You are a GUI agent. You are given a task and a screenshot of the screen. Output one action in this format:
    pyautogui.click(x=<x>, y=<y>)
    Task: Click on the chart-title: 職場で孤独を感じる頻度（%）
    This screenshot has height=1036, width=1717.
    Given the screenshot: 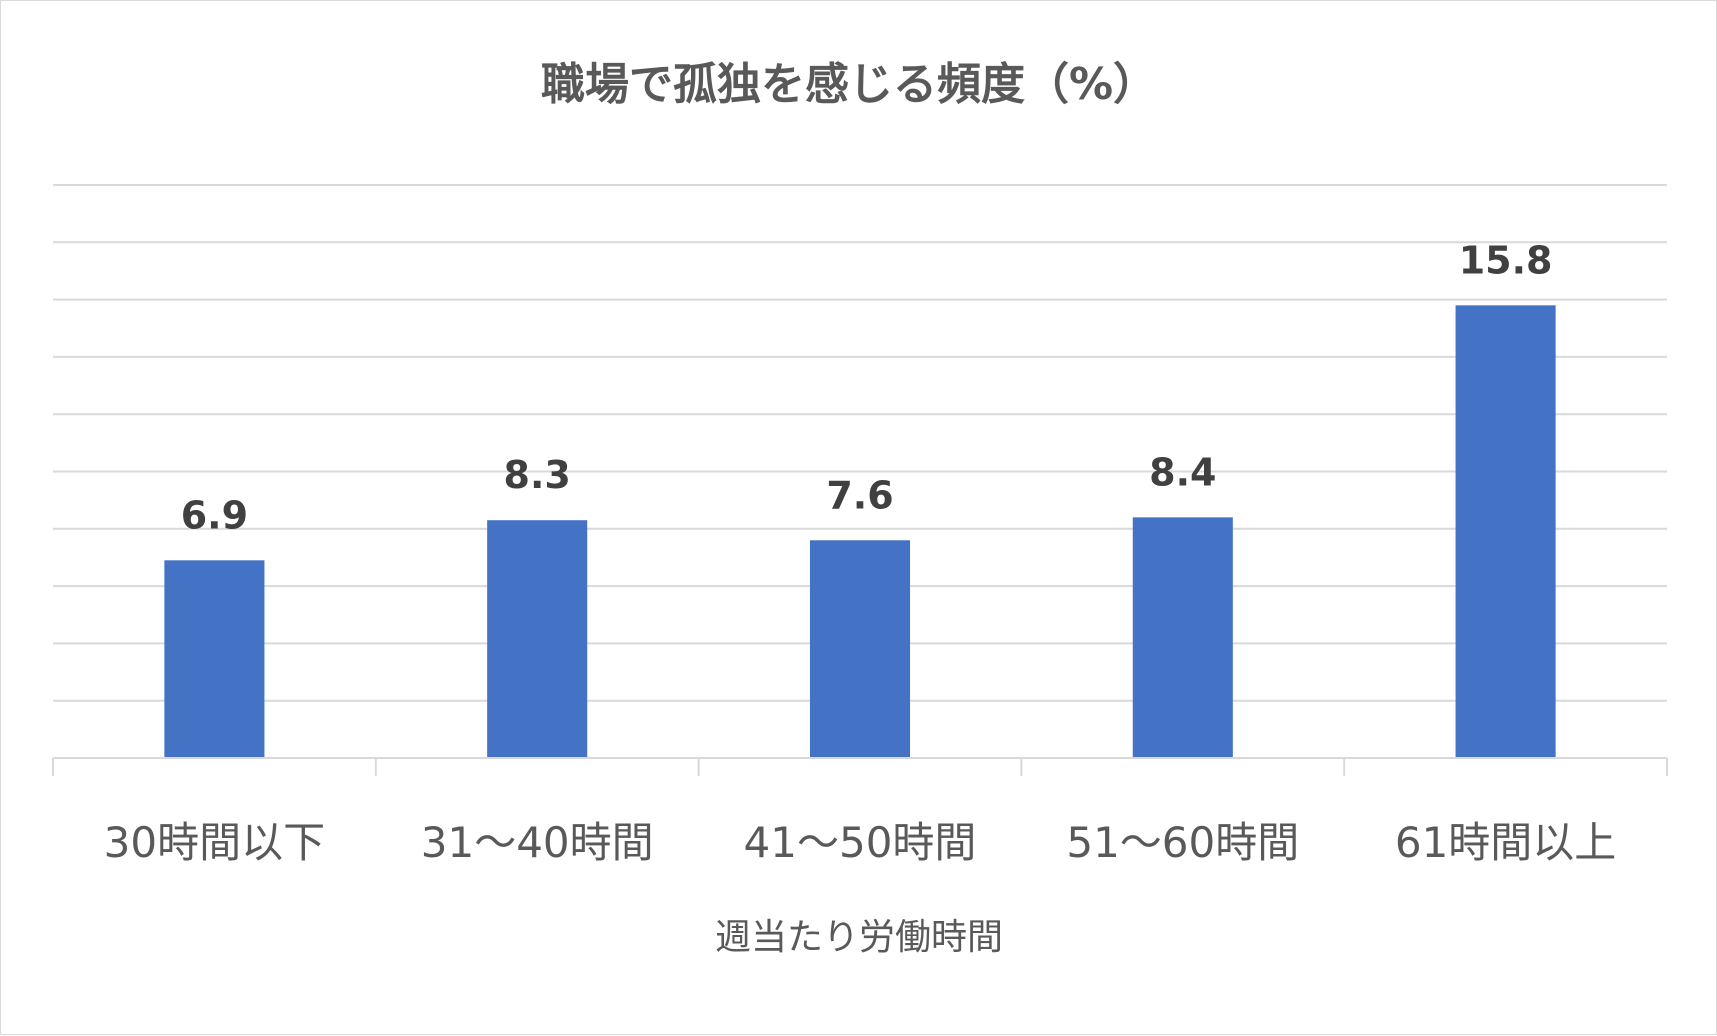 What is the action you would take?
    pyautogui.click(x=849, y=84)
    